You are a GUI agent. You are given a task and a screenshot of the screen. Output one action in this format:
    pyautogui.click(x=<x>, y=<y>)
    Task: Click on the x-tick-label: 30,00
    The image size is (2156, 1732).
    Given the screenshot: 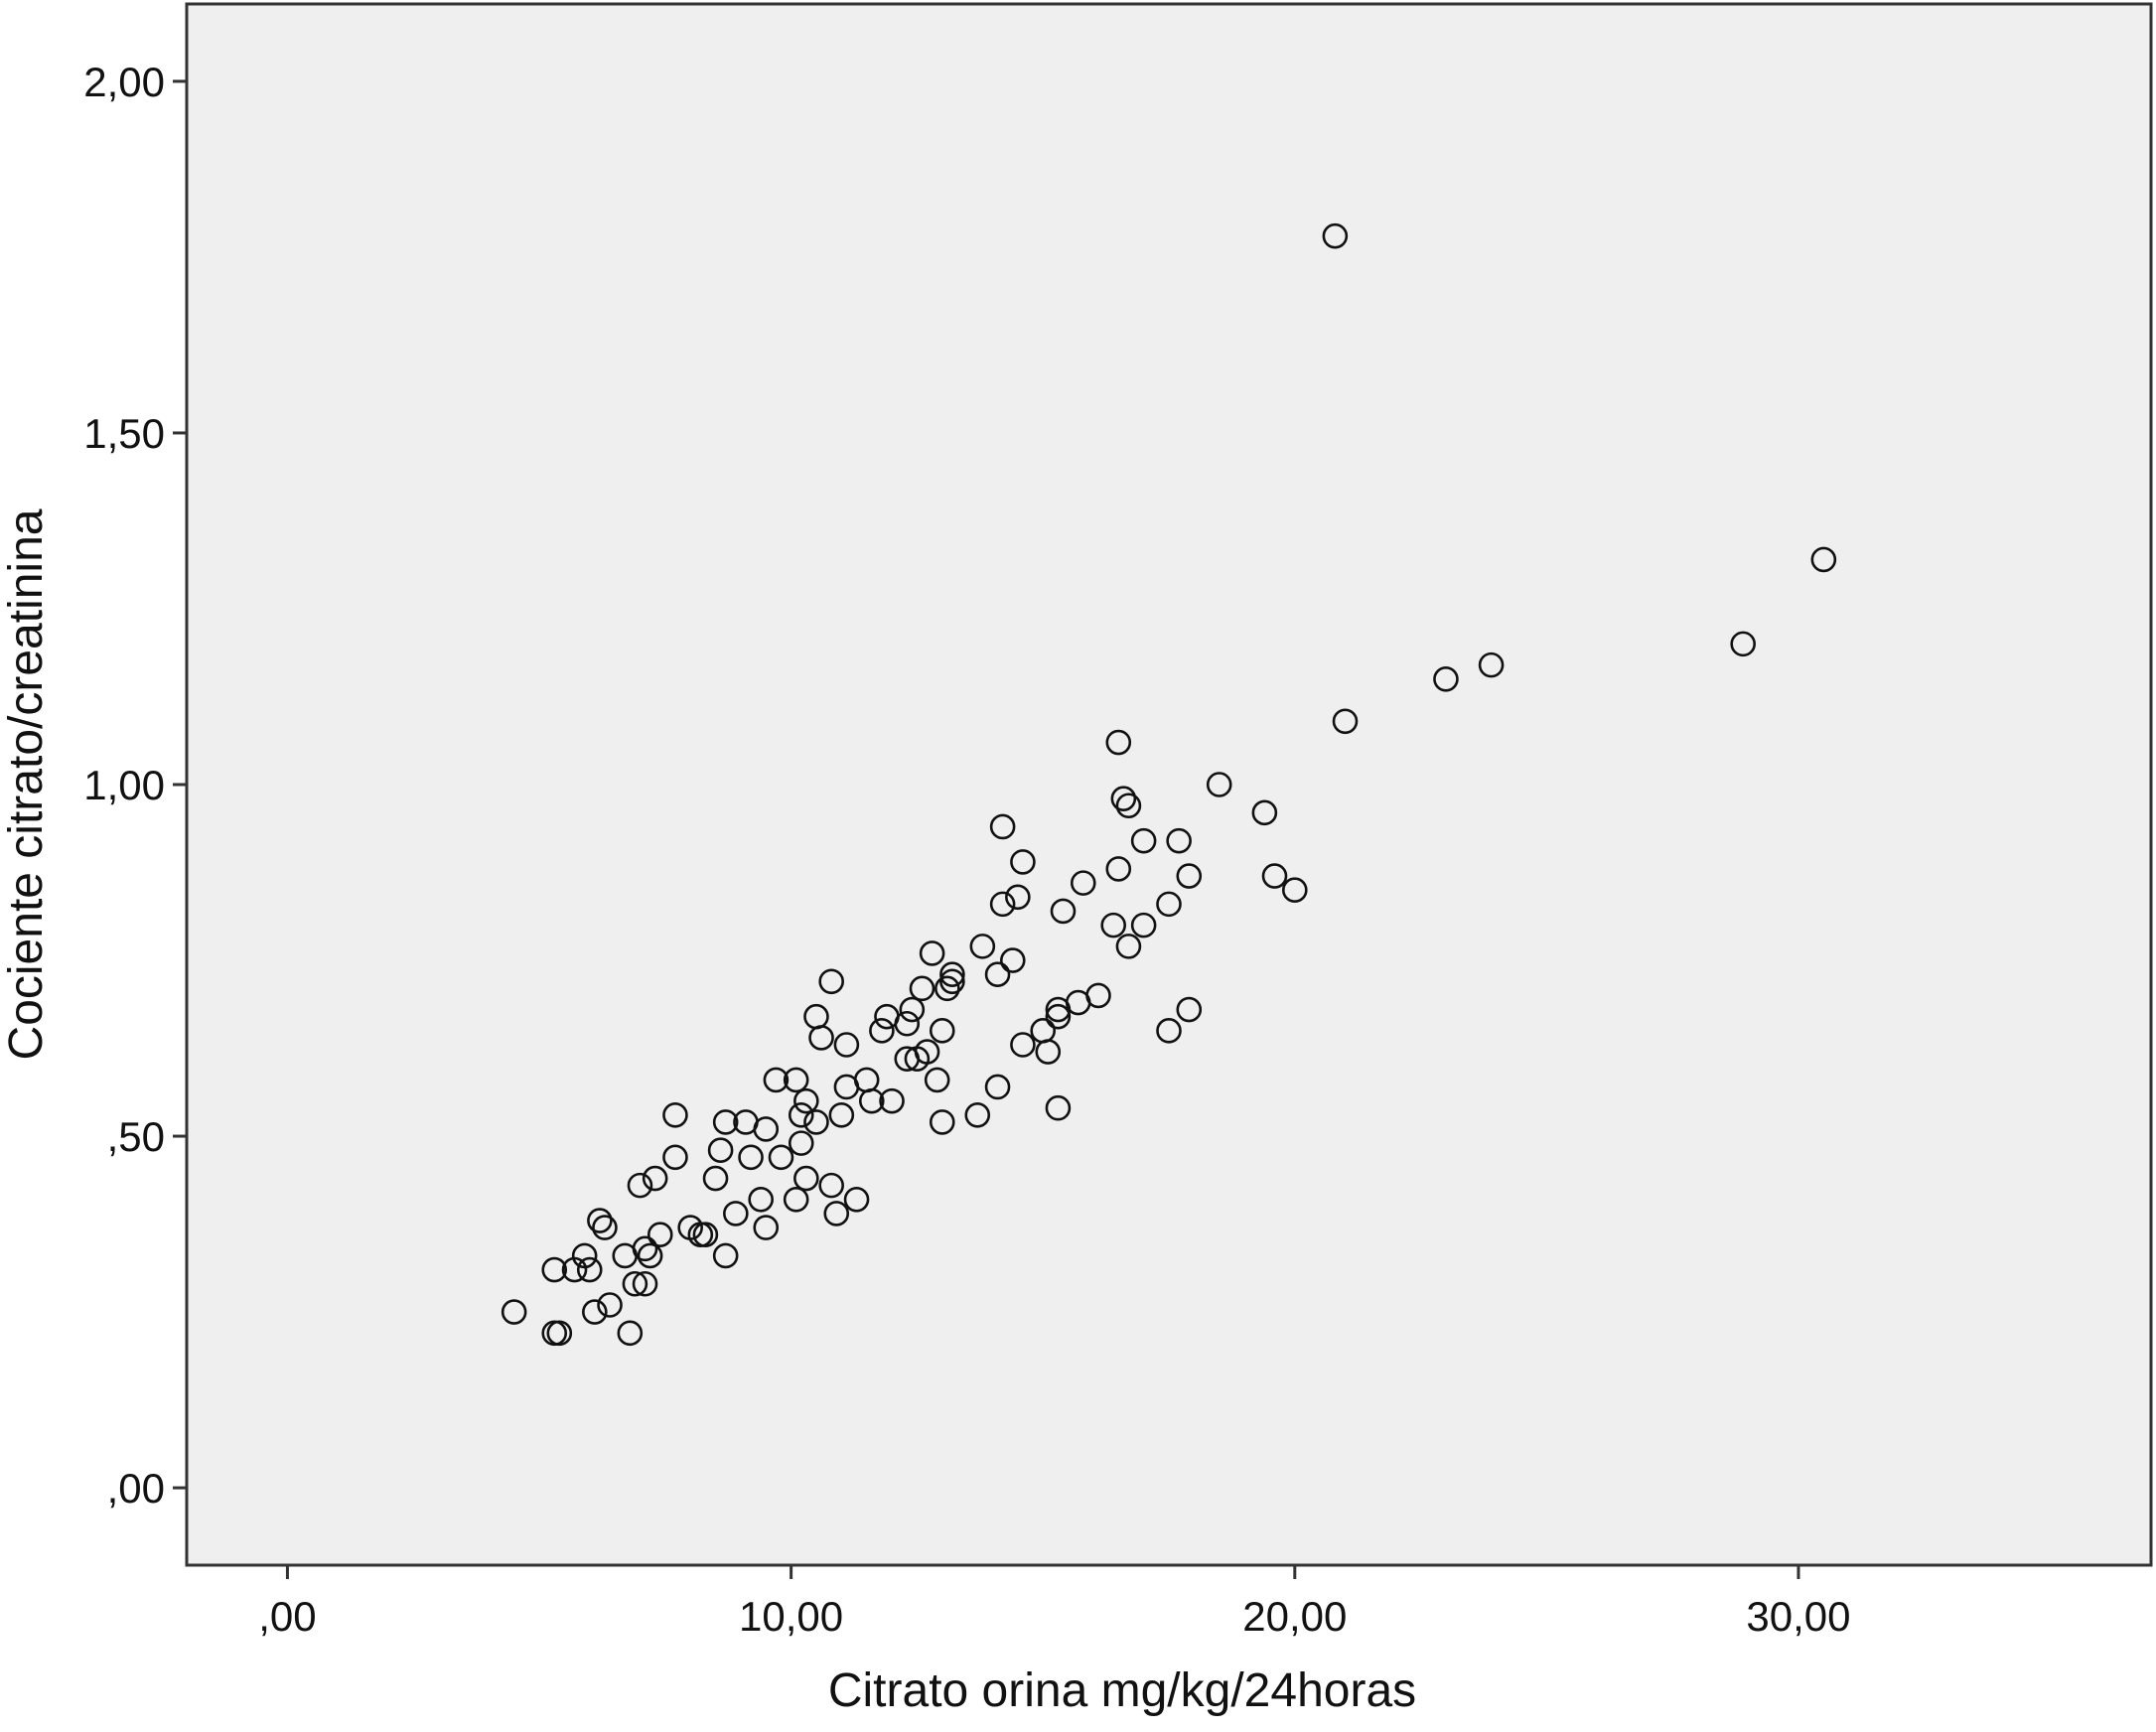 What is the action you would take?
    pyautogui.click(x=1798, y=1616)
    